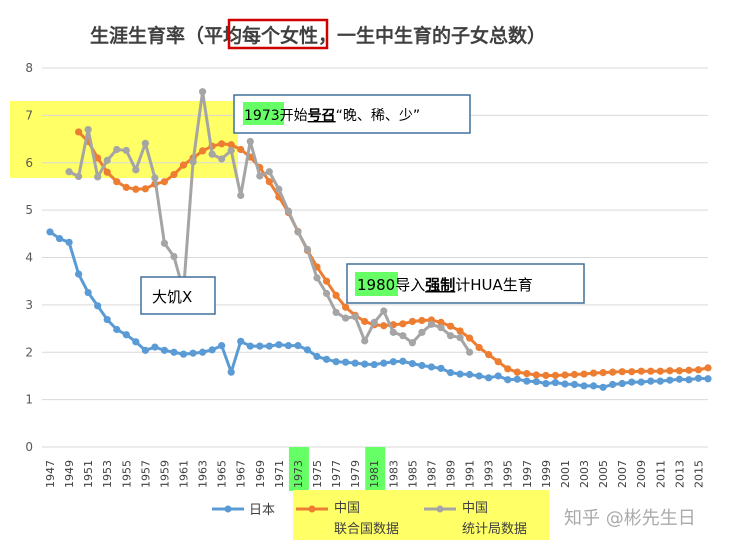 The image size is (740, 546). Describe the element at coordinates (451, 474) in the screenshot. I see `x-tick-label: 1989` at that location.